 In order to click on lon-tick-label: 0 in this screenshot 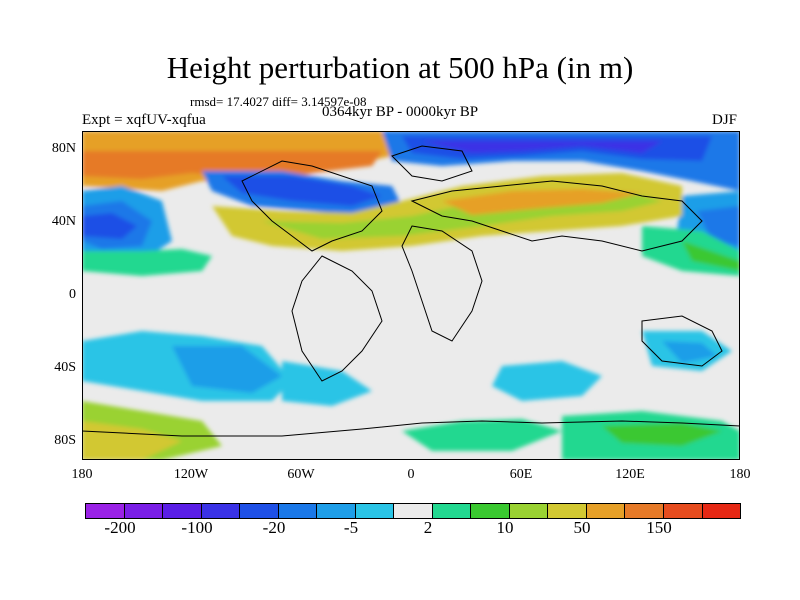, I will do `click(411, 474)`.